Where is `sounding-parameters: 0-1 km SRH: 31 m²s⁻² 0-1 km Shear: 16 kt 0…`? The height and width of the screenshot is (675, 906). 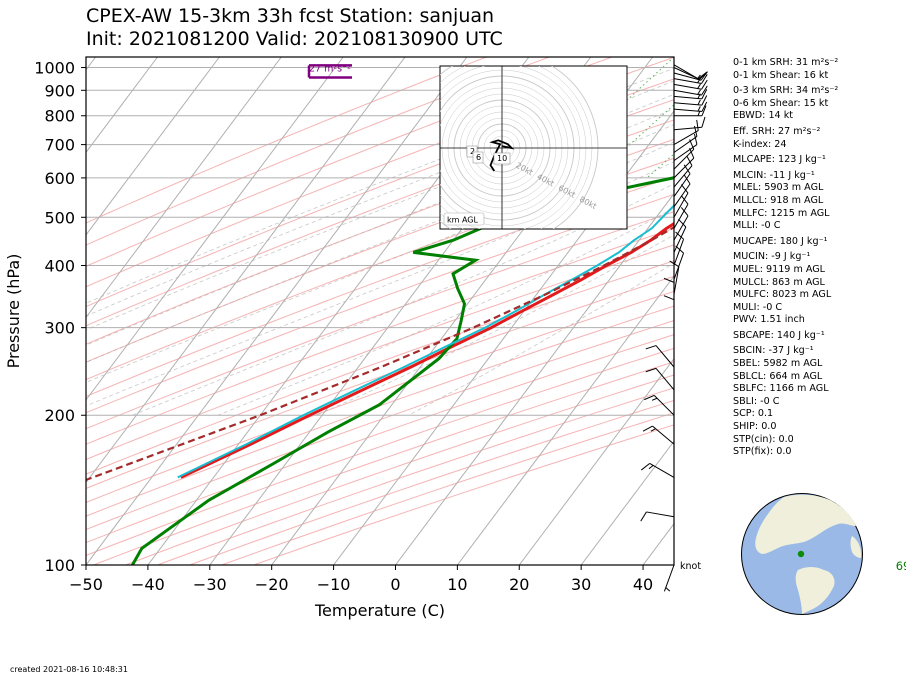 sounding-parameters: 0-1 km SRH: 31 m²s⁻² 0-1 km Shear: 16 kt 0… is located at coordinates (785, 258).